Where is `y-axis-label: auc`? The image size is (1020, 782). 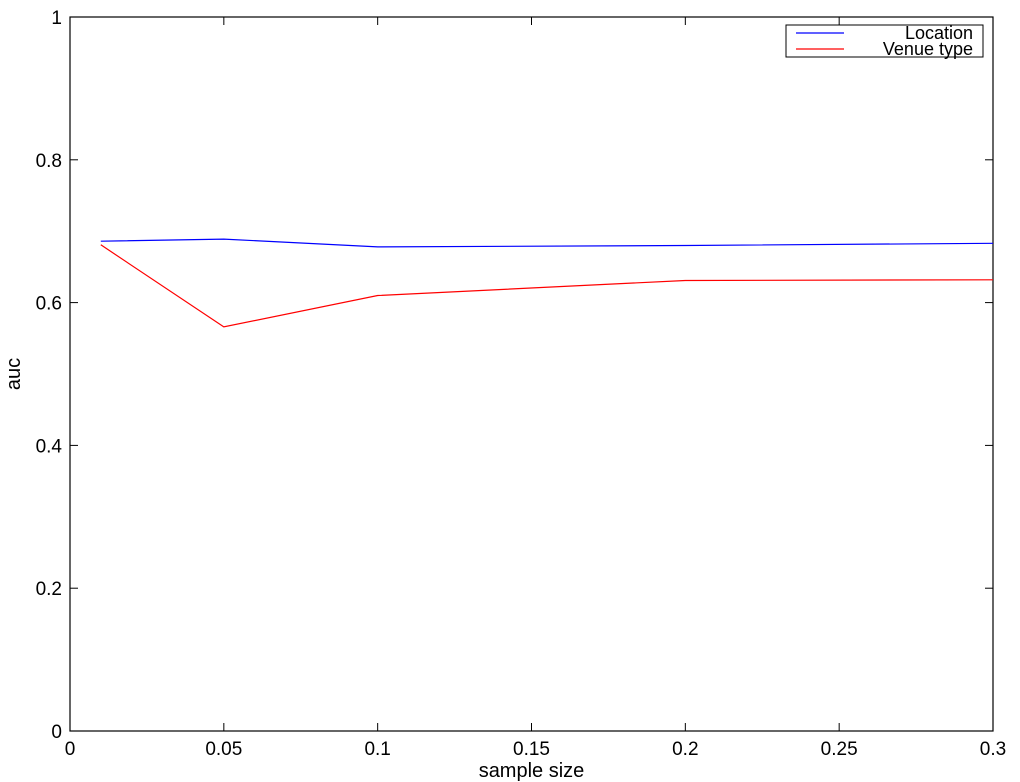
y-axis-label: auc is located at coordinates (14, 374).